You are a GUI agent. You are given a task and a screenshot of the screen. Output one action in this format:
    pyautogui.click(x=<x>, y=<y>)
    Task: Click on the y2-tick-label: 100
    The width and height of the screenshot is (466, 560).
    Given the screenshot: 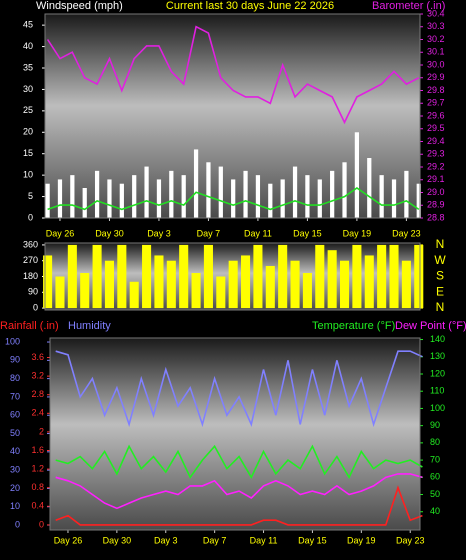 What is the action you would take?
    pyautogui.click(x=437, y=408)
    